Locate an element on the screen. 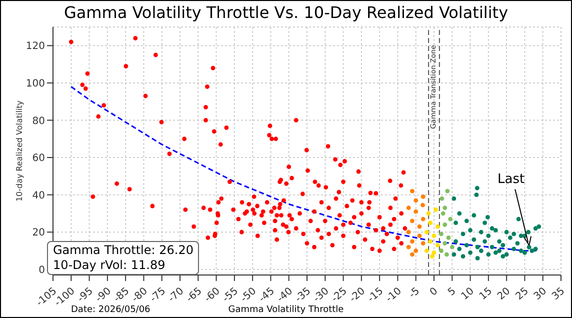  x-tick-label: -85 is located at coordinates (122, 295).